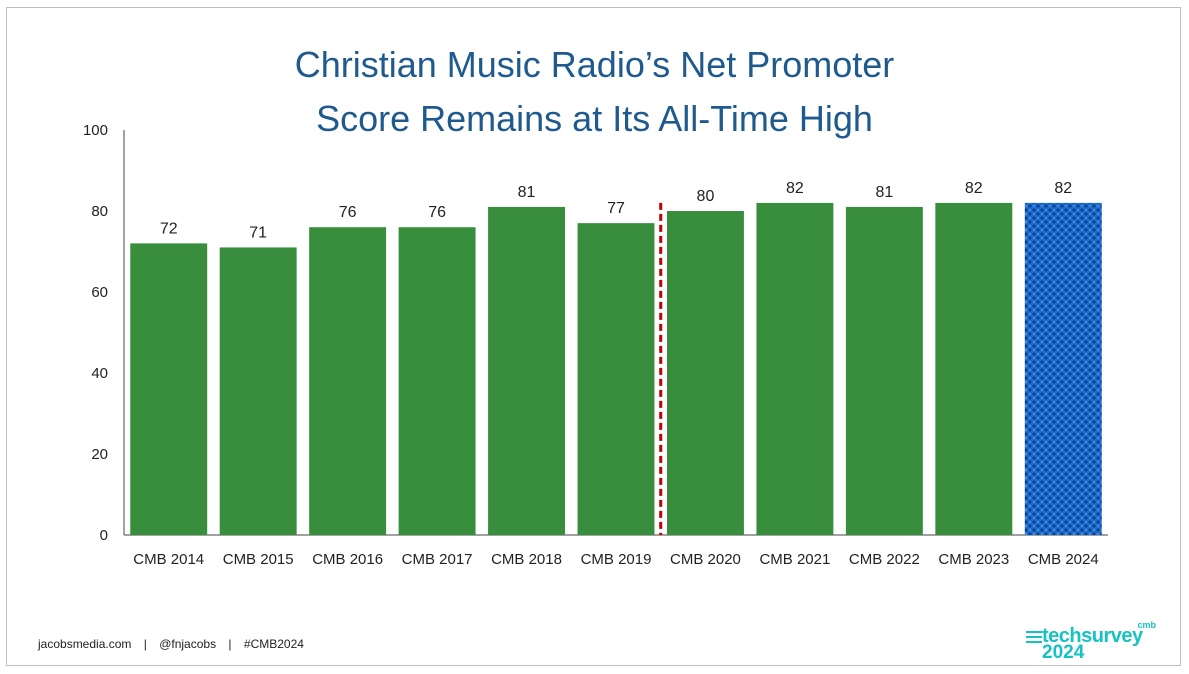  Describe the element at coordinates (973, 559) in the screenshot. I see `x-tick-label: CMB 2023` at that location.